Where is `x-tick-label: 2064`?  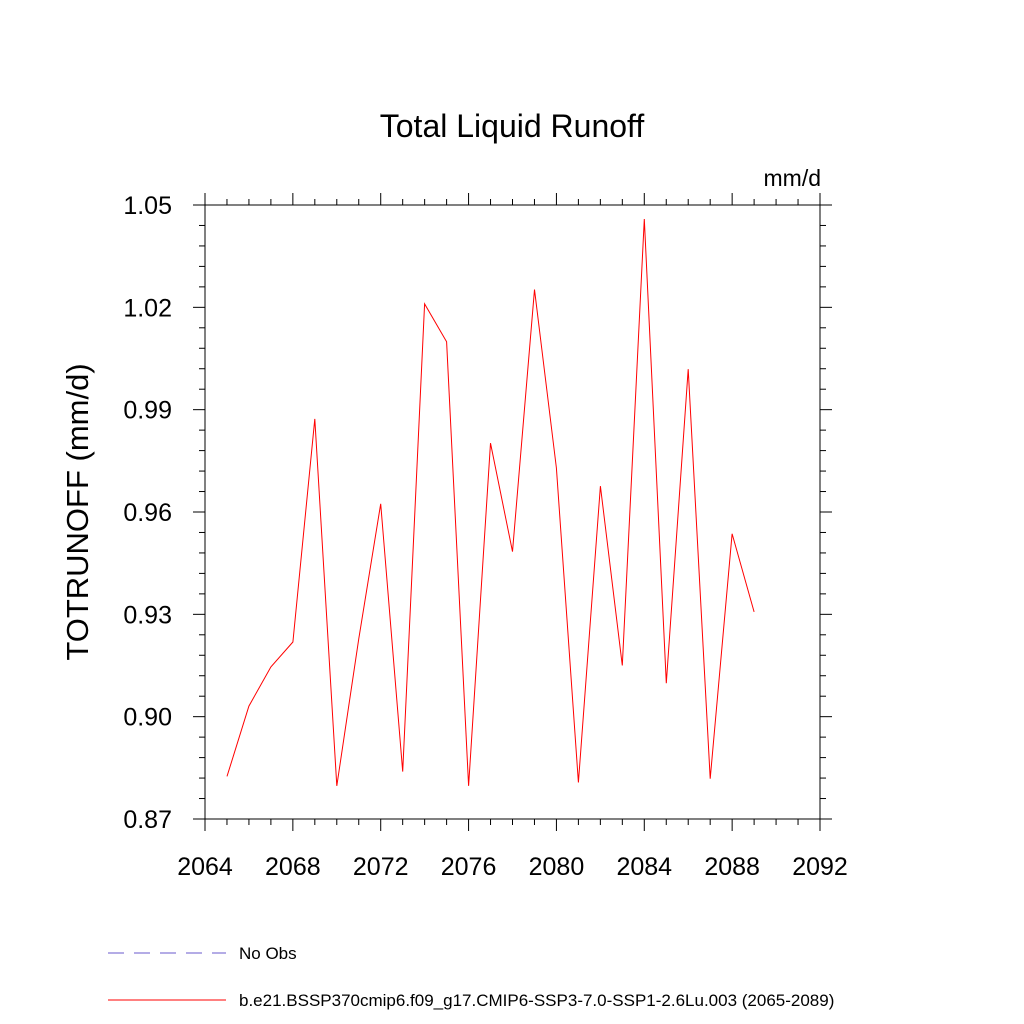 x-tick-label: 2064 is located at coordinates (205, 867).